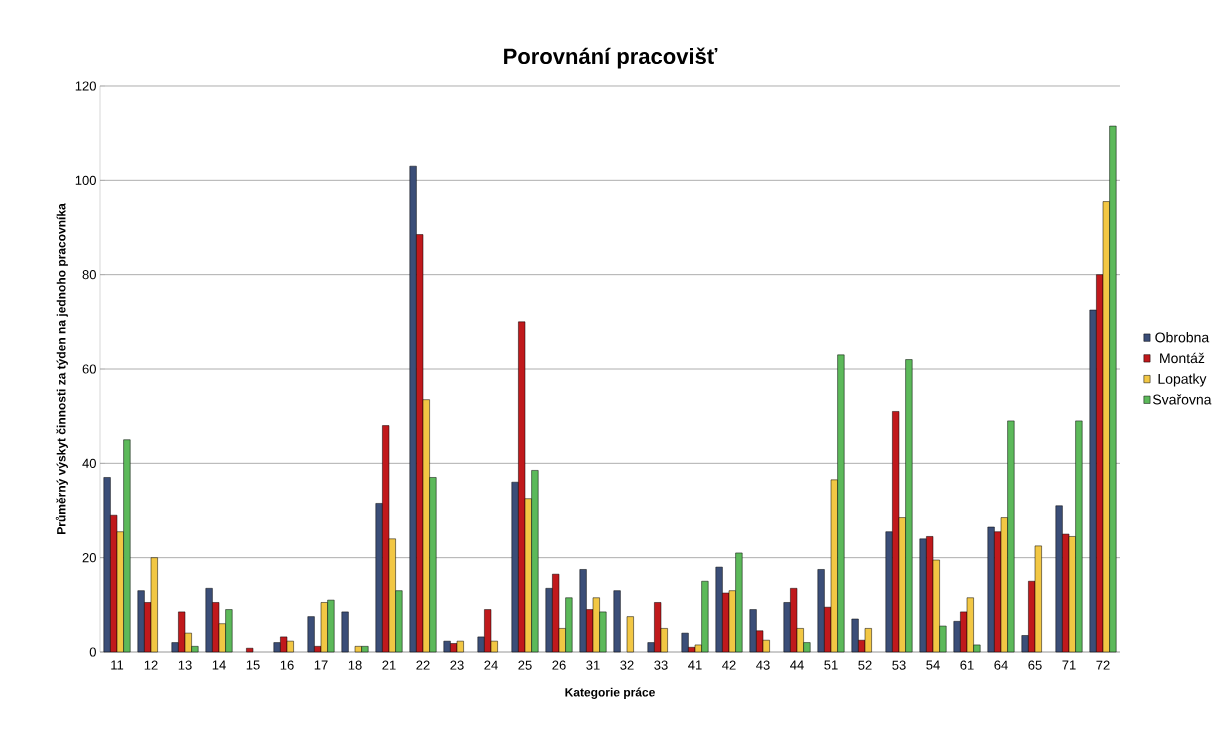  I want to click on legend-label: Montáž, so click(1182, 358).